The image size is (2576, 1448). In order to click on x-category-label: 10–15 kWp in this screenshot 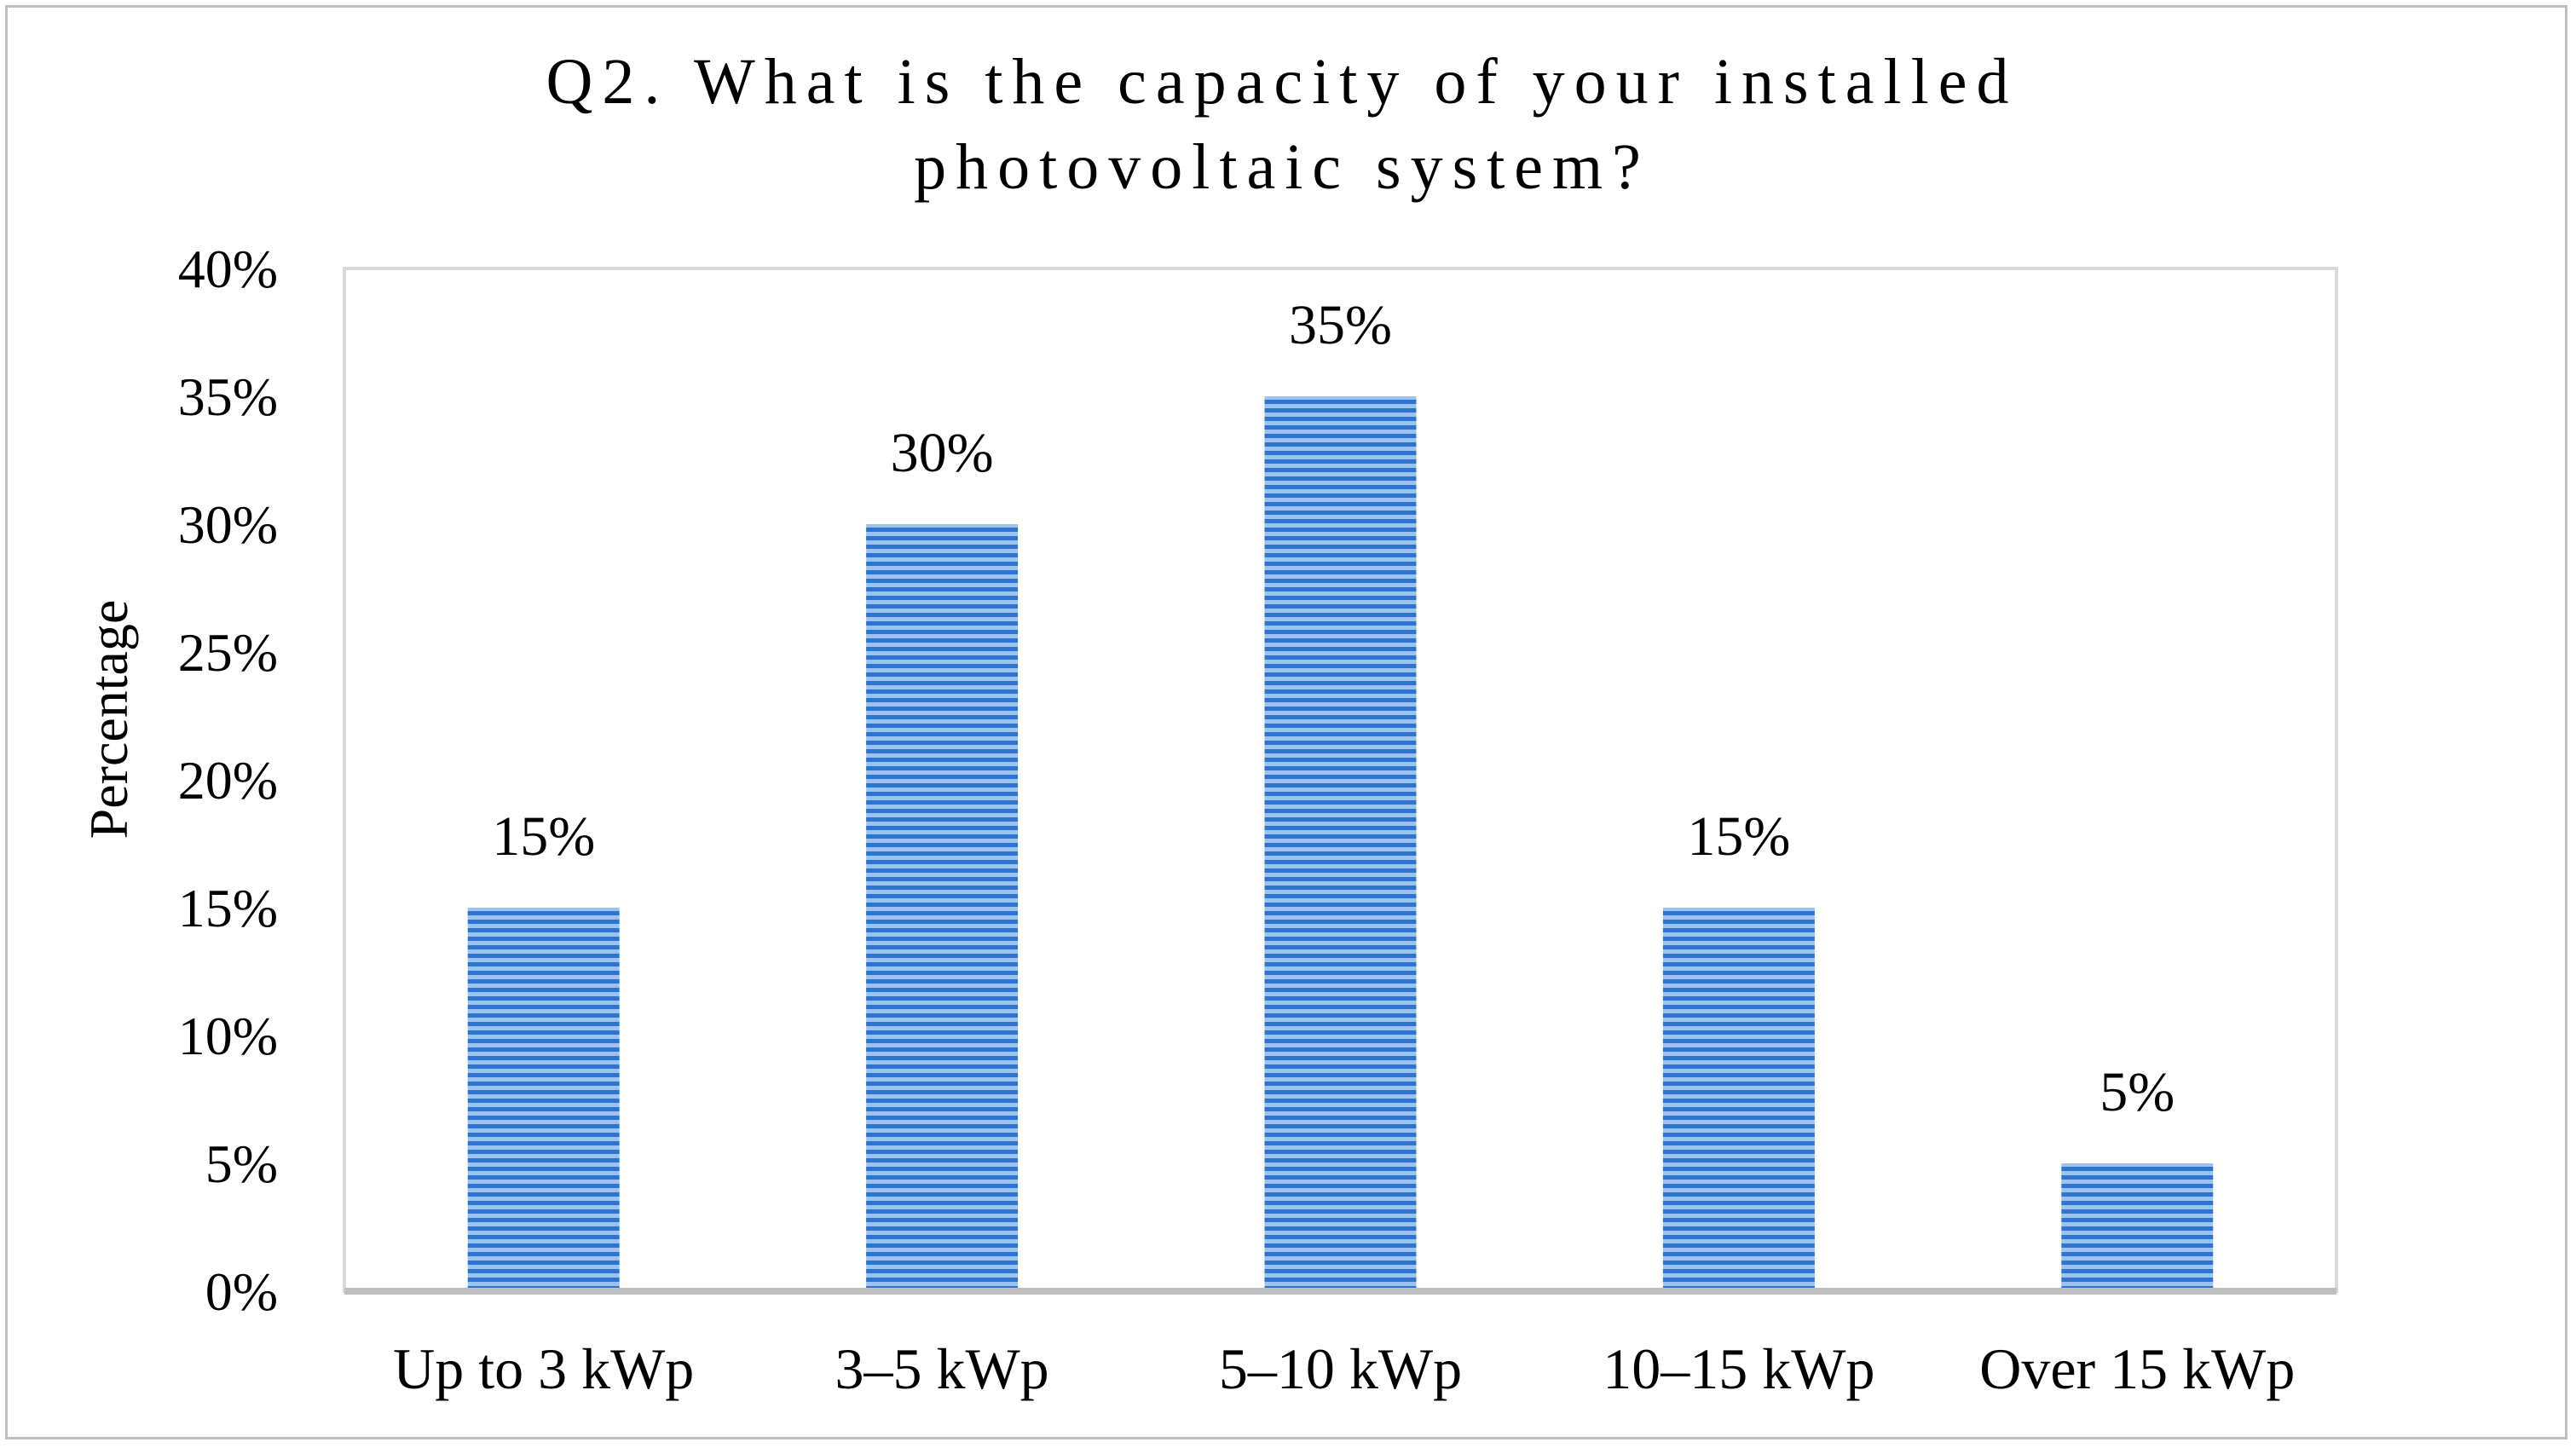, I will do `click(1738, 1368)`.